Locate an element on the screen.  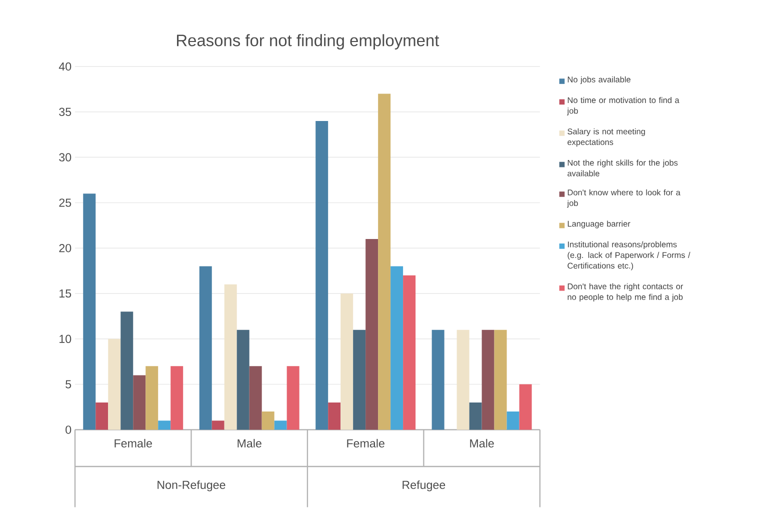
text: Refugee is located at coordinates (424, 486).